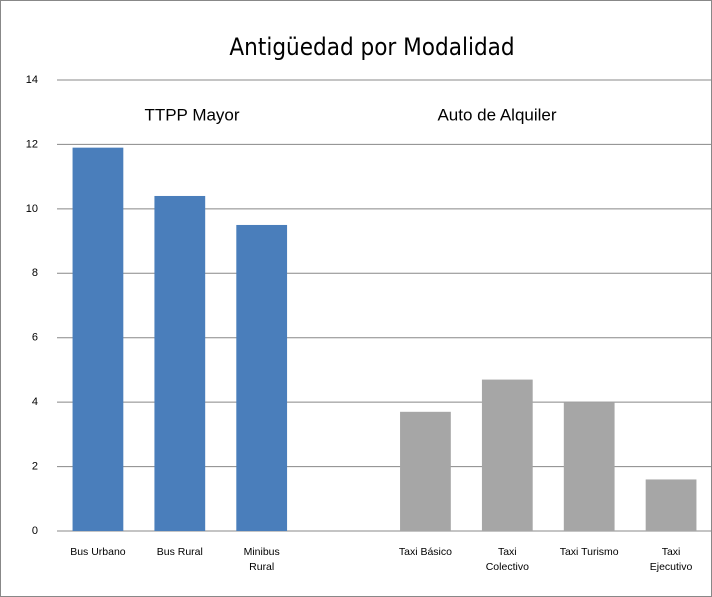 Image resolution: width=712 pixels, height=597 pixels. What do you see at coordinates (425, 552) in the screenshot?
I see `x-tick-label: Taxi Básico` at bounding box center [425, 552].